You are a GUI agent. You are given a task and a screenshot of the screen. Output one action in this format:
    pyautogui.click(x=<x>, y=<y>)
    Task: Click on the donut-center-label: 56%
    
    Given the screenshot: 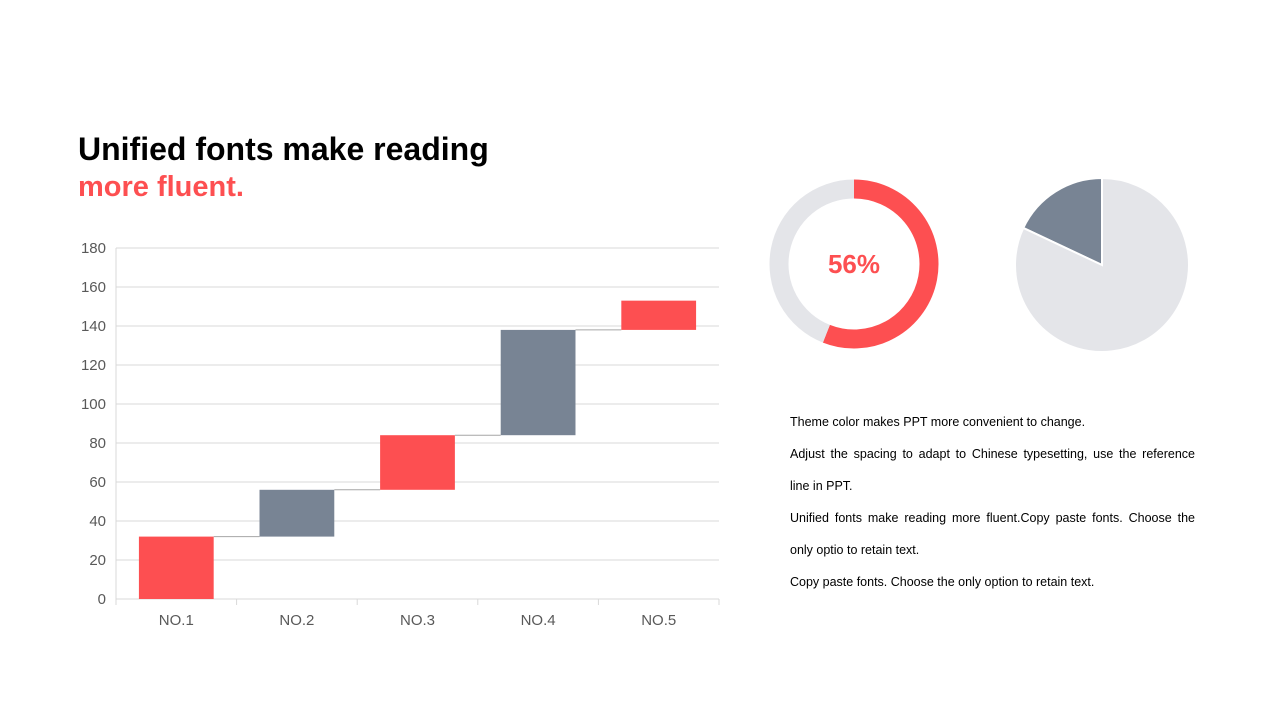 What is the action you would take?
    pyautogui.click(x=854, y=264)
    